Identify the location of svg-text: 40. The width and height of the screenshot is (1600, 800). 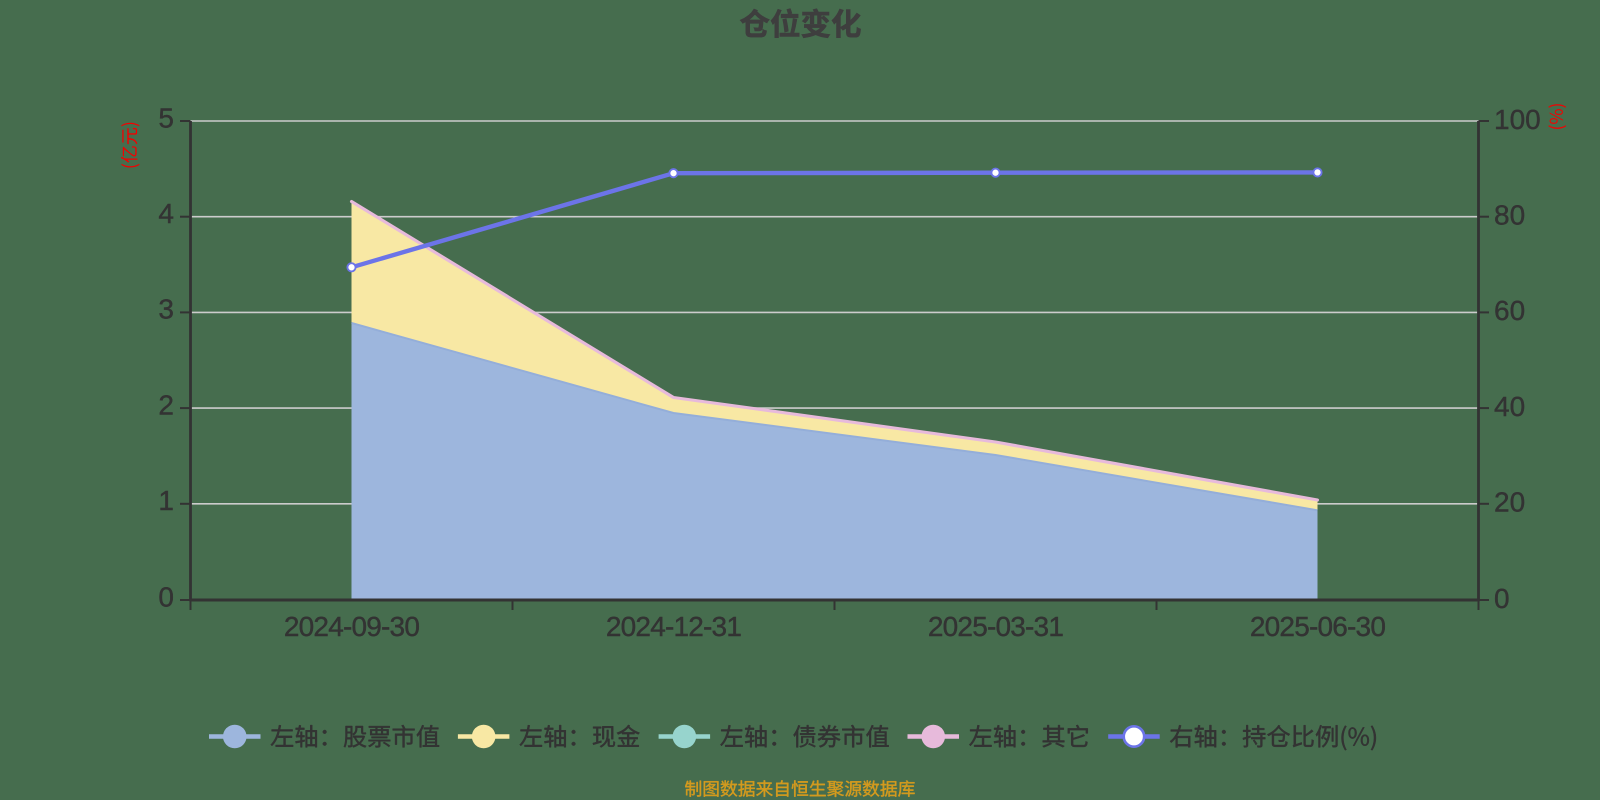
(1509, 406).